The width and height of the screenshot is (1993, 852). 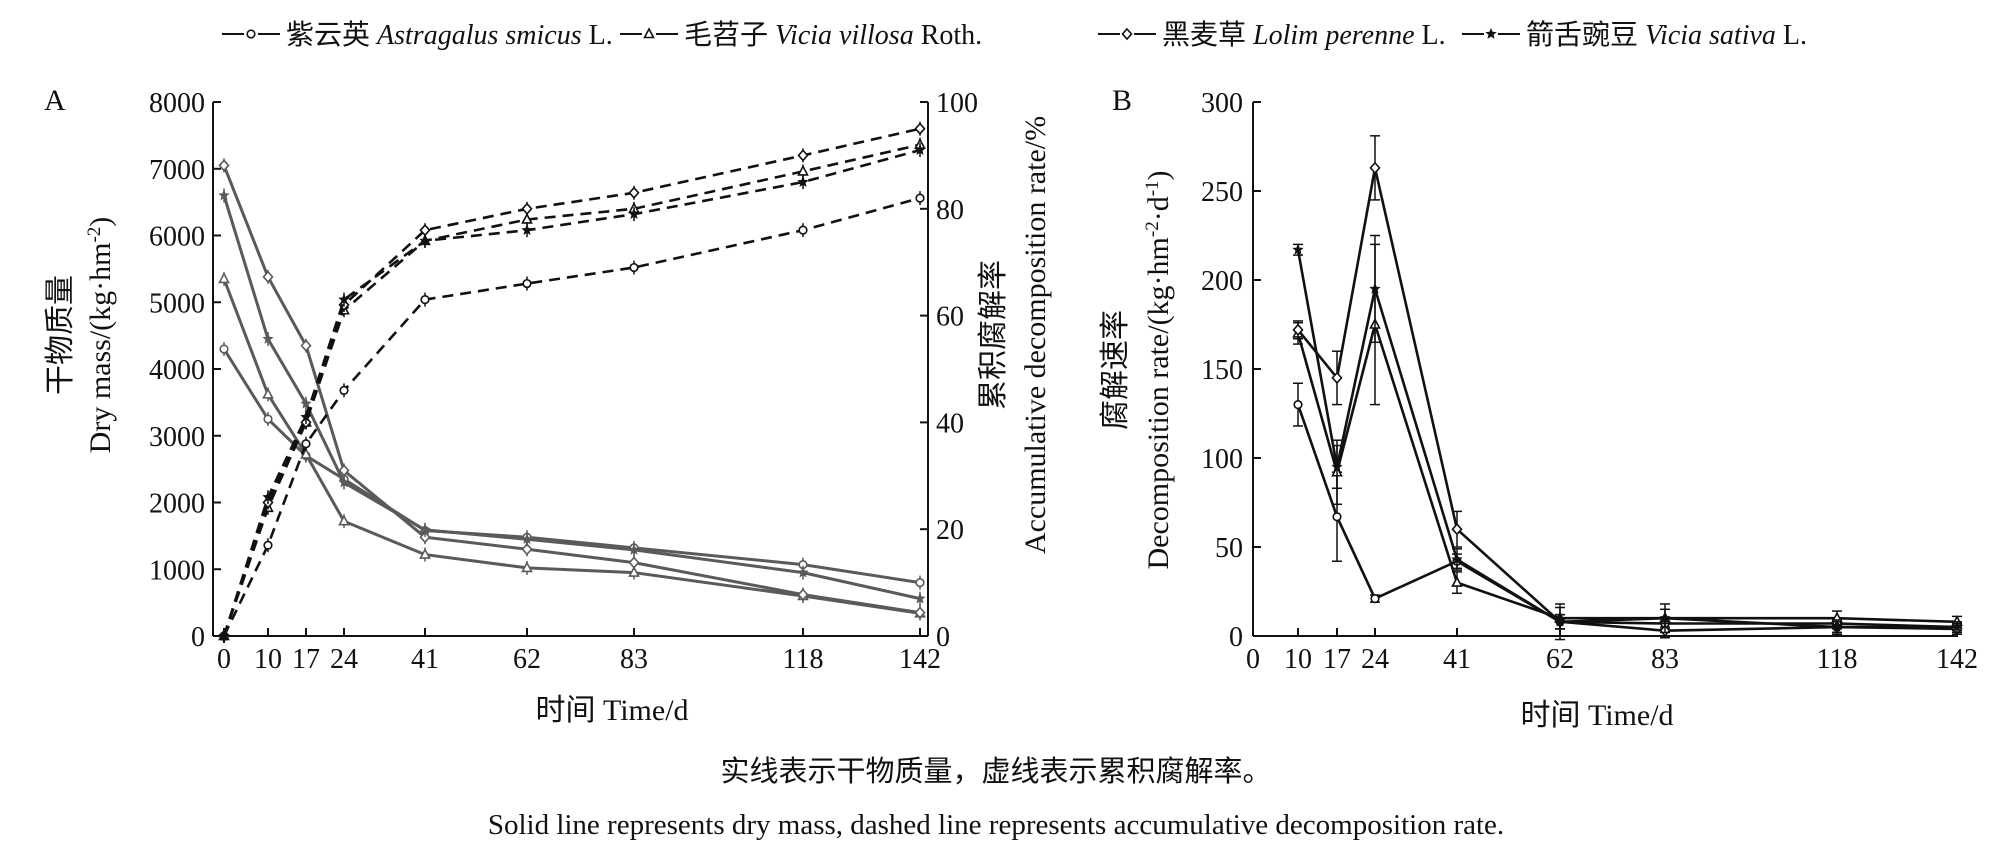 What do you see at coordinates (177, 237) in the screenshot?
I see `y-tick-label: 6000` at bounding box center [177, 237].